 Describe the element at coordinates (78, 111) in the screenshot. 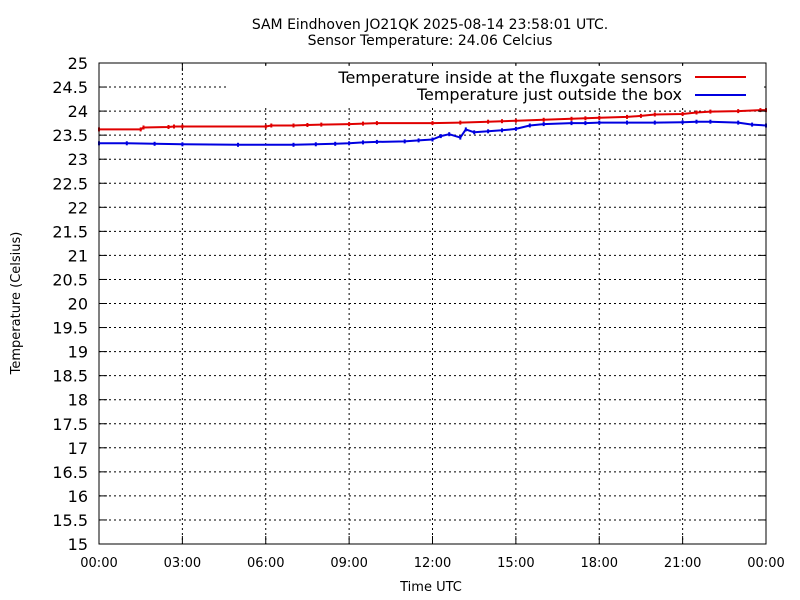

I see `y-tick-label: 24` at that location.